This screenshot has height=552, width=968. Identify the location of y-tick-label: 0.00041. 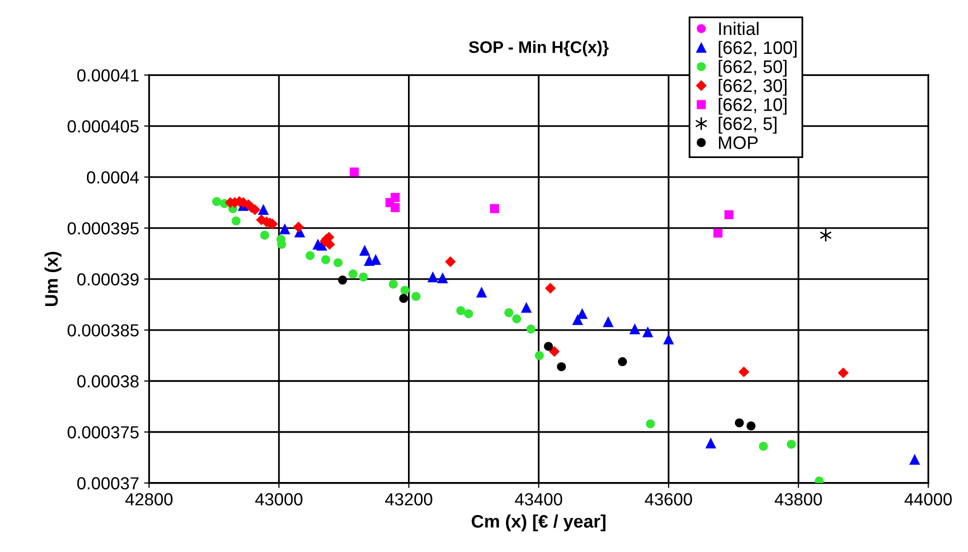
(108, 75).